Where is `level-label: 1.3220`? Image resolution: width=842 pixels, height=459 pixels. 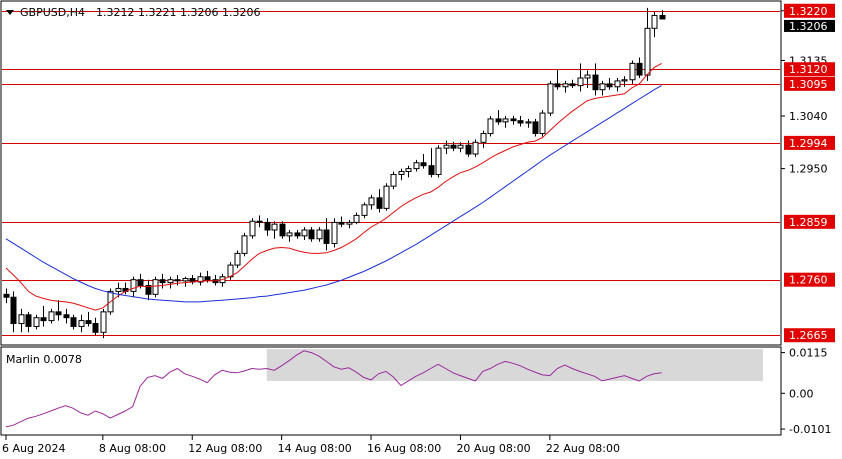
level-label: 1.3220 is located at coordinates (808, 11).